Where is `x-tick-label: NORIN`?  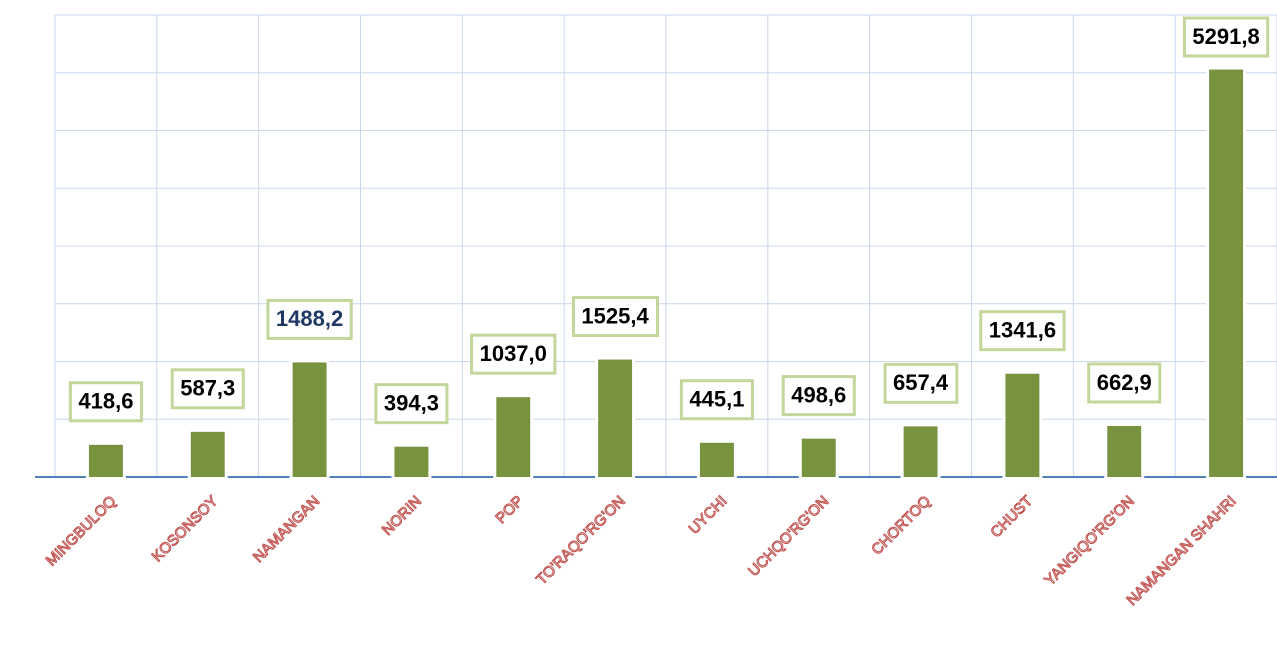
x-tick-label: NORIN is located at coordinates (402, 516).